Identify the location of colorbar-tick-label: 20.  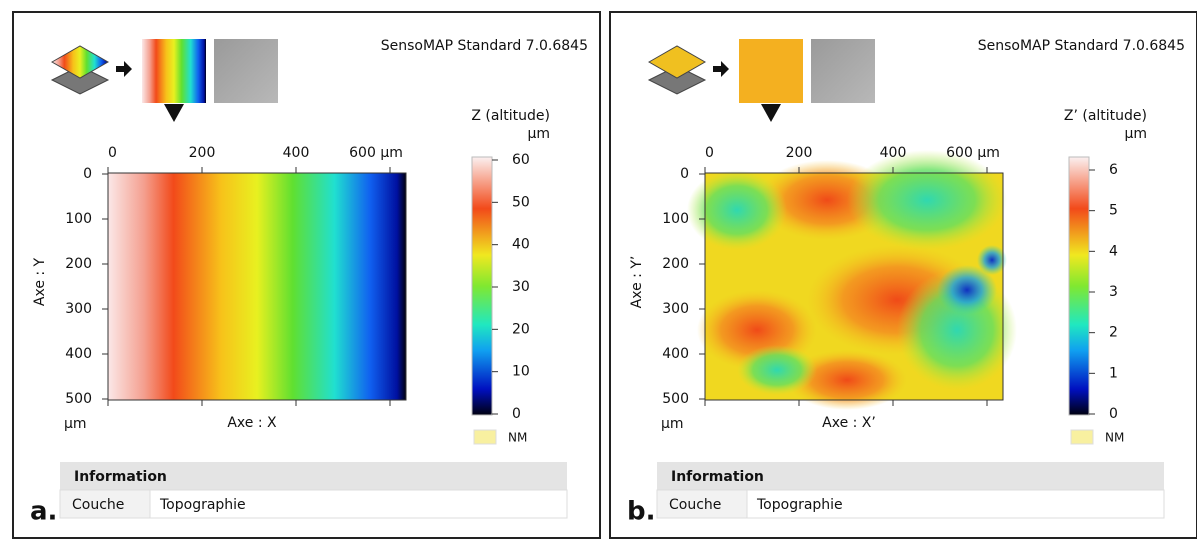
(521, 329).